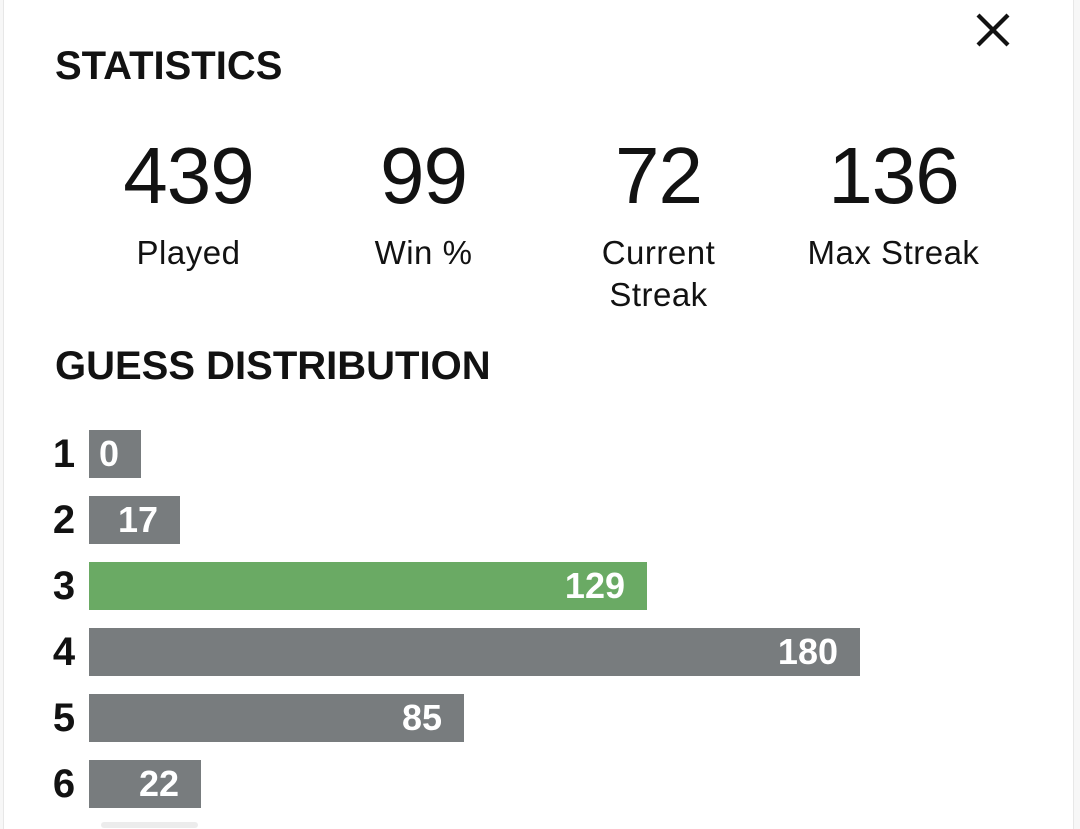 The width and height of the screenshot is (1080, 829). What do you see at coordinates (108, 453) in the screenshot?
I see `guess-count: 0` at bounding box center [108, 453].